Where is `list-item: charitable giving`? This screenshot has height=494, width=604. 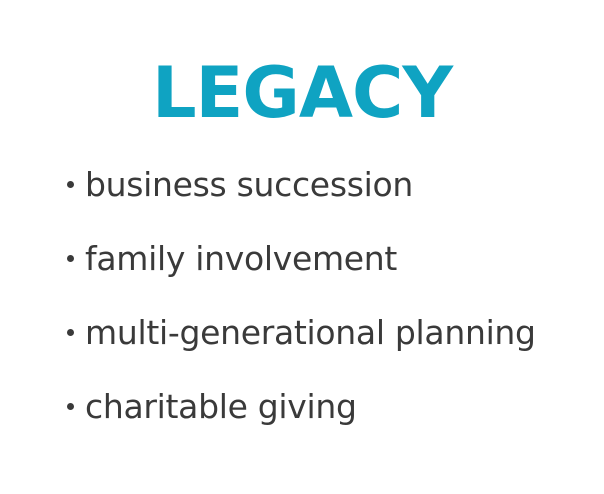
list-item: charitable giving is located at coordinates (300, 406).